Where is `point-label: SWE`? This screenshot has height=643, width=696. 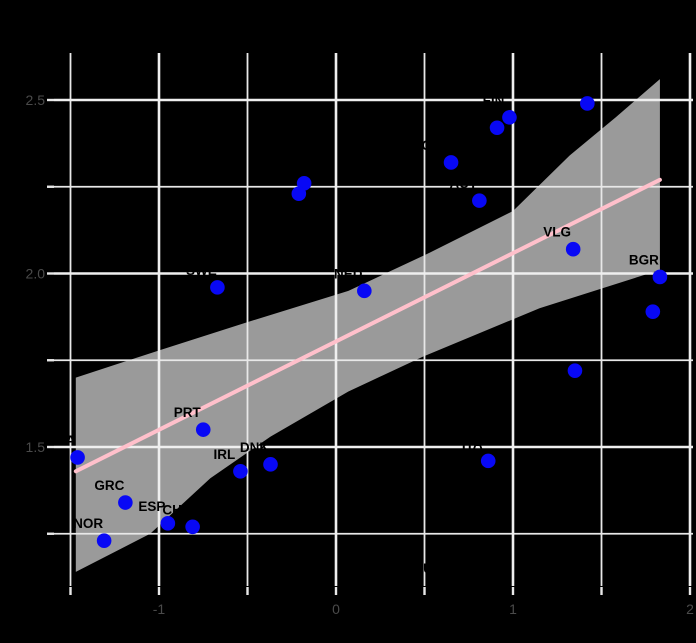
point-label: SWE is located at coordinates (201, 270).